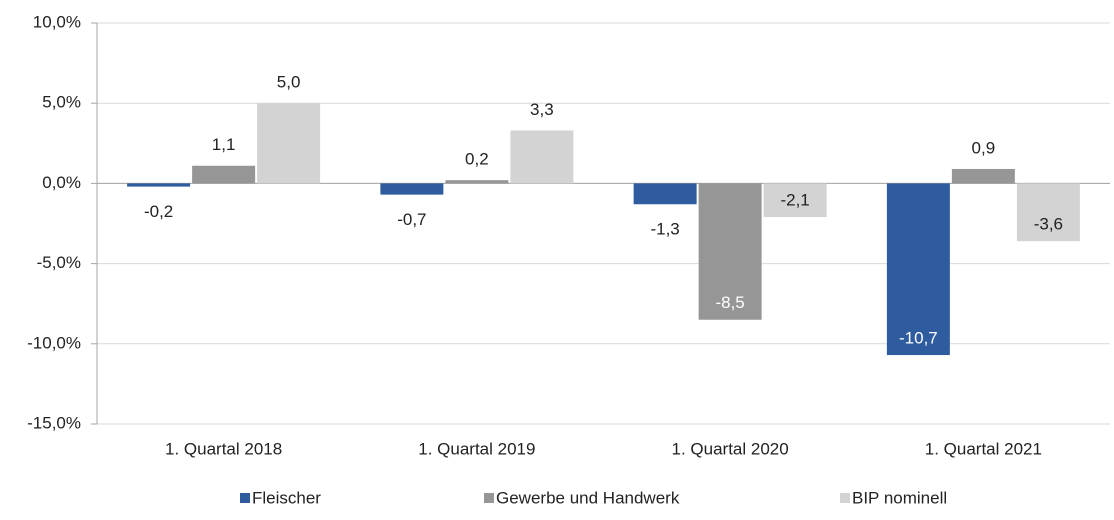 The image size is (1114, 520). Describe the element at coordinates (1048, 224) in the screenshot. I see `data-label: -3,6` at that location.